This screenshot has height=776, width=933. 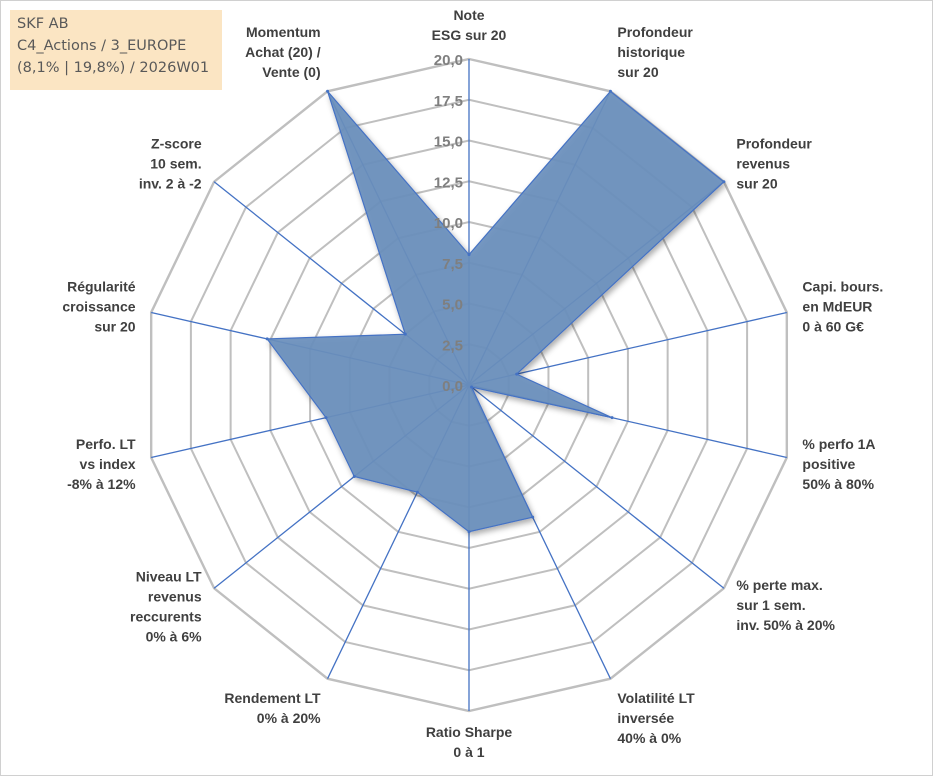 What do you see at coordinates (113, 68) in the screenshot?
I see `performance-week: (8,1% | 19,8%) / 2026W01` at bounding box center [113, 68].